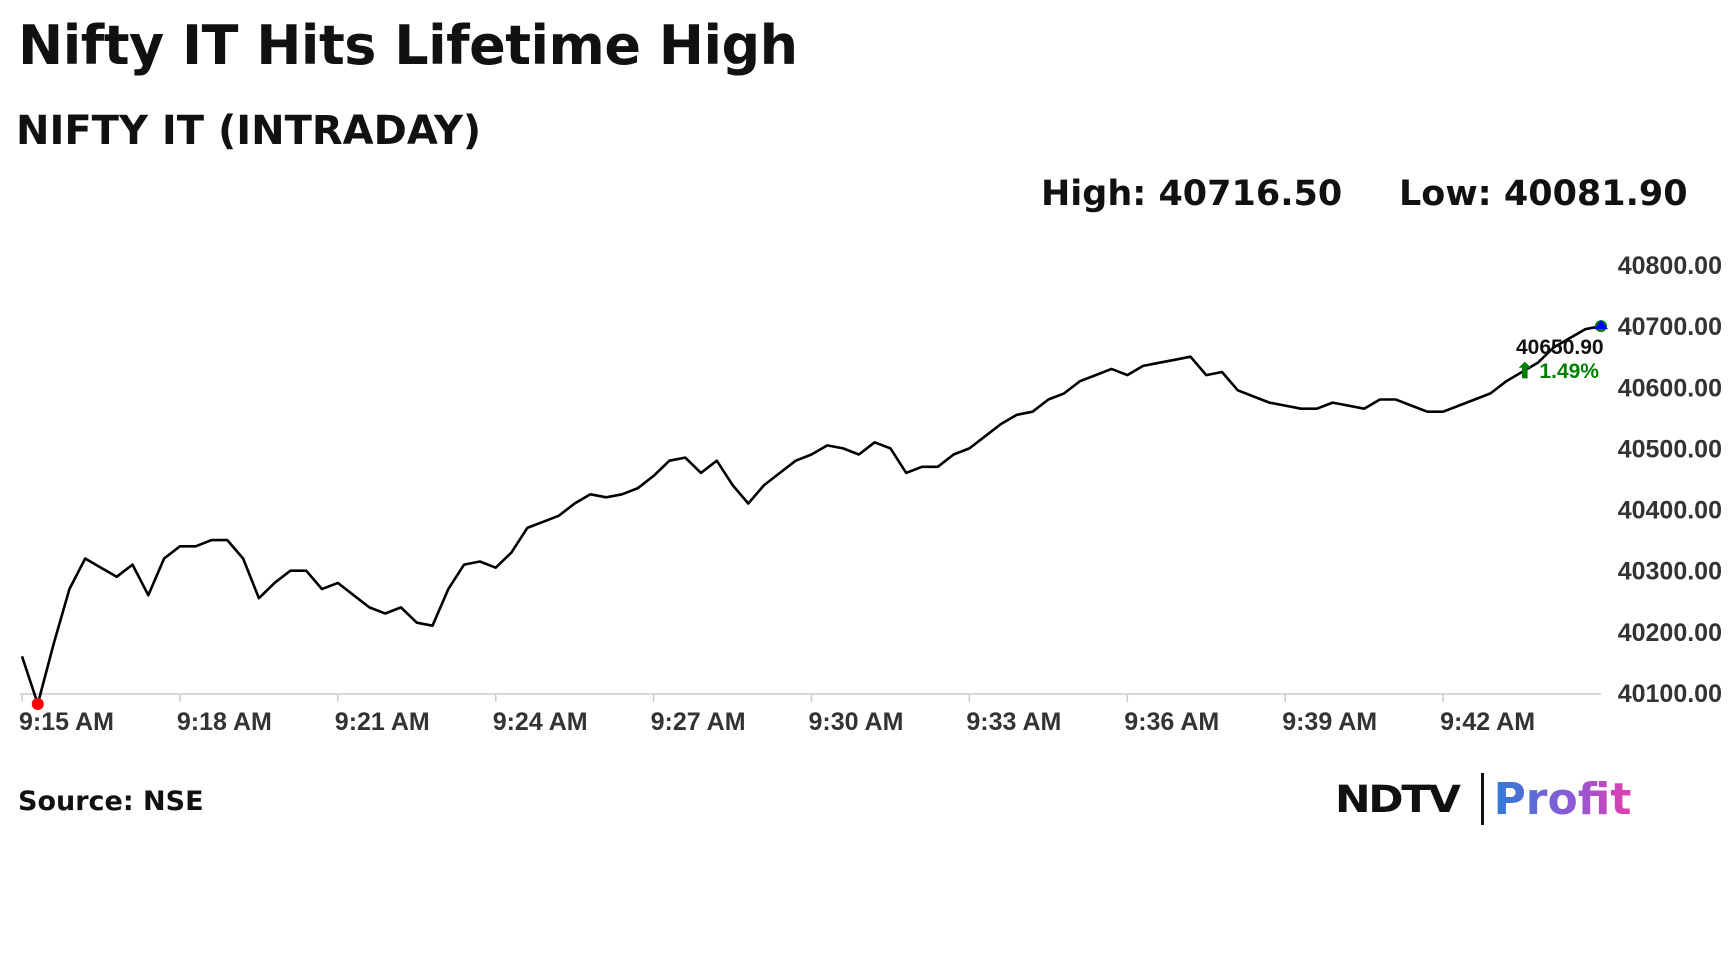 The height and width of the screenshot is (972, 1728). Describe the element at coordinates (1013, 719) in the screenshot. I see `x-tick-label: 9:33 AM` at that location.